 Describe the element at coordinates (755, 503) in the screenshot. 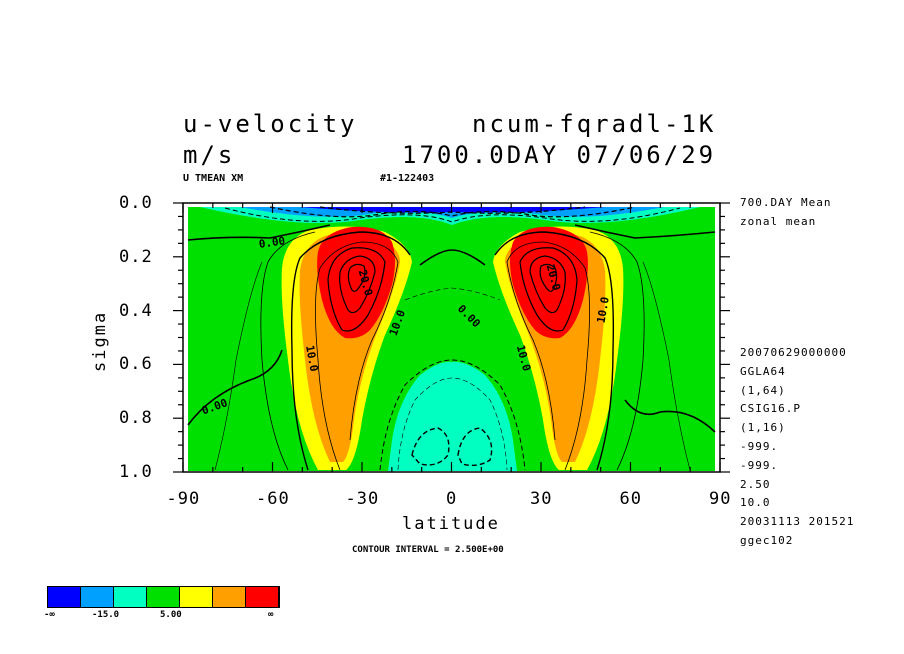

I see `side-info-line: 10.0` at that location.